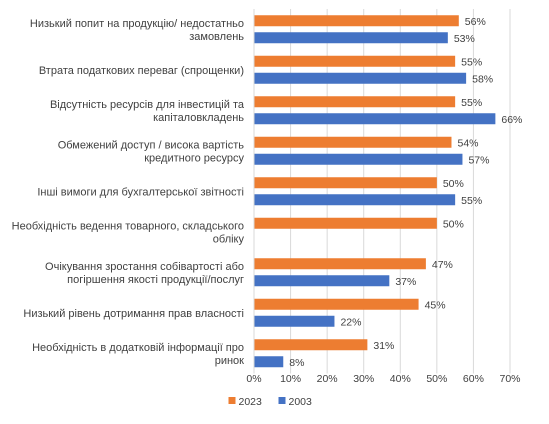 The height and width of the screenshot is (424, 549). Describe the element at coordinates (383, 346) in the screenshot. I see `data-label: 31%` at that location.